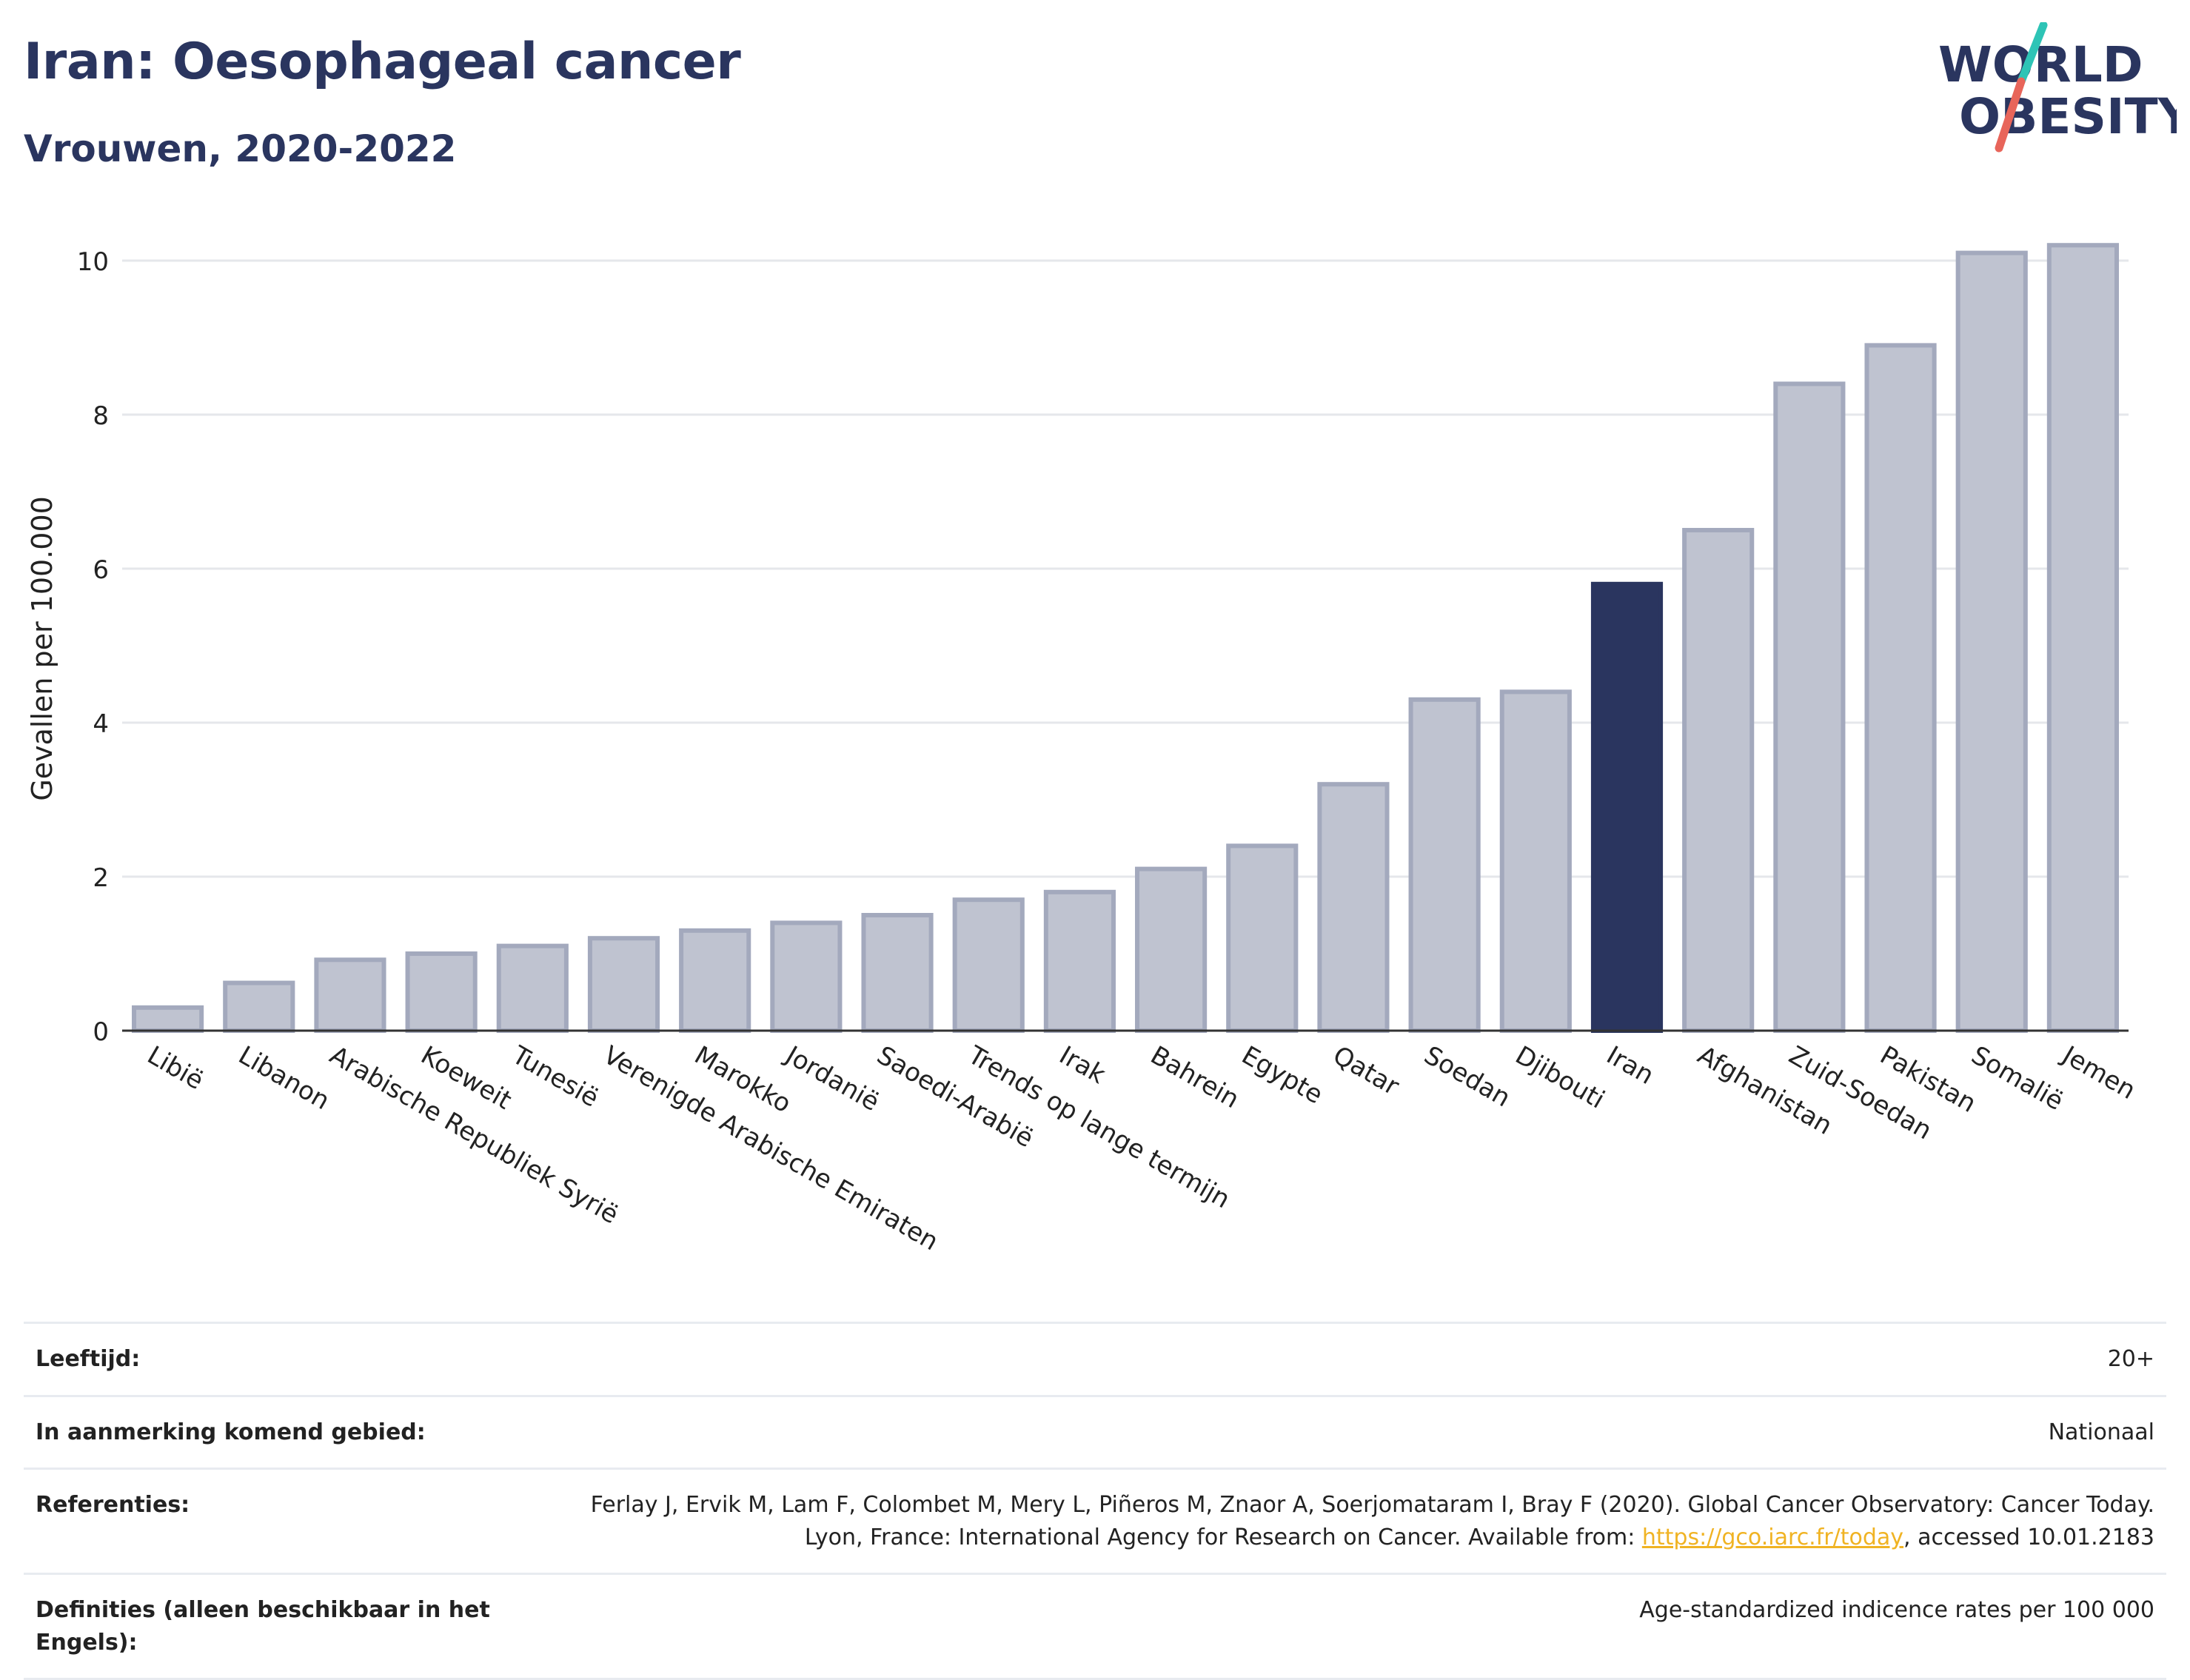  What do you see at coordinates (1772, 1537) in the screenshot?
I see `reference-link: https://gco.iarc.fr/today` at bounding box center [1772, 1537].